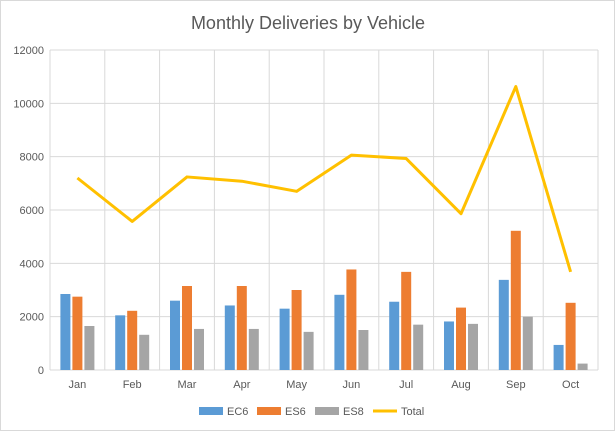  Describe the element at coordinates (418, 347) in the screenshot. I see `bar-es8-jul` at that location.